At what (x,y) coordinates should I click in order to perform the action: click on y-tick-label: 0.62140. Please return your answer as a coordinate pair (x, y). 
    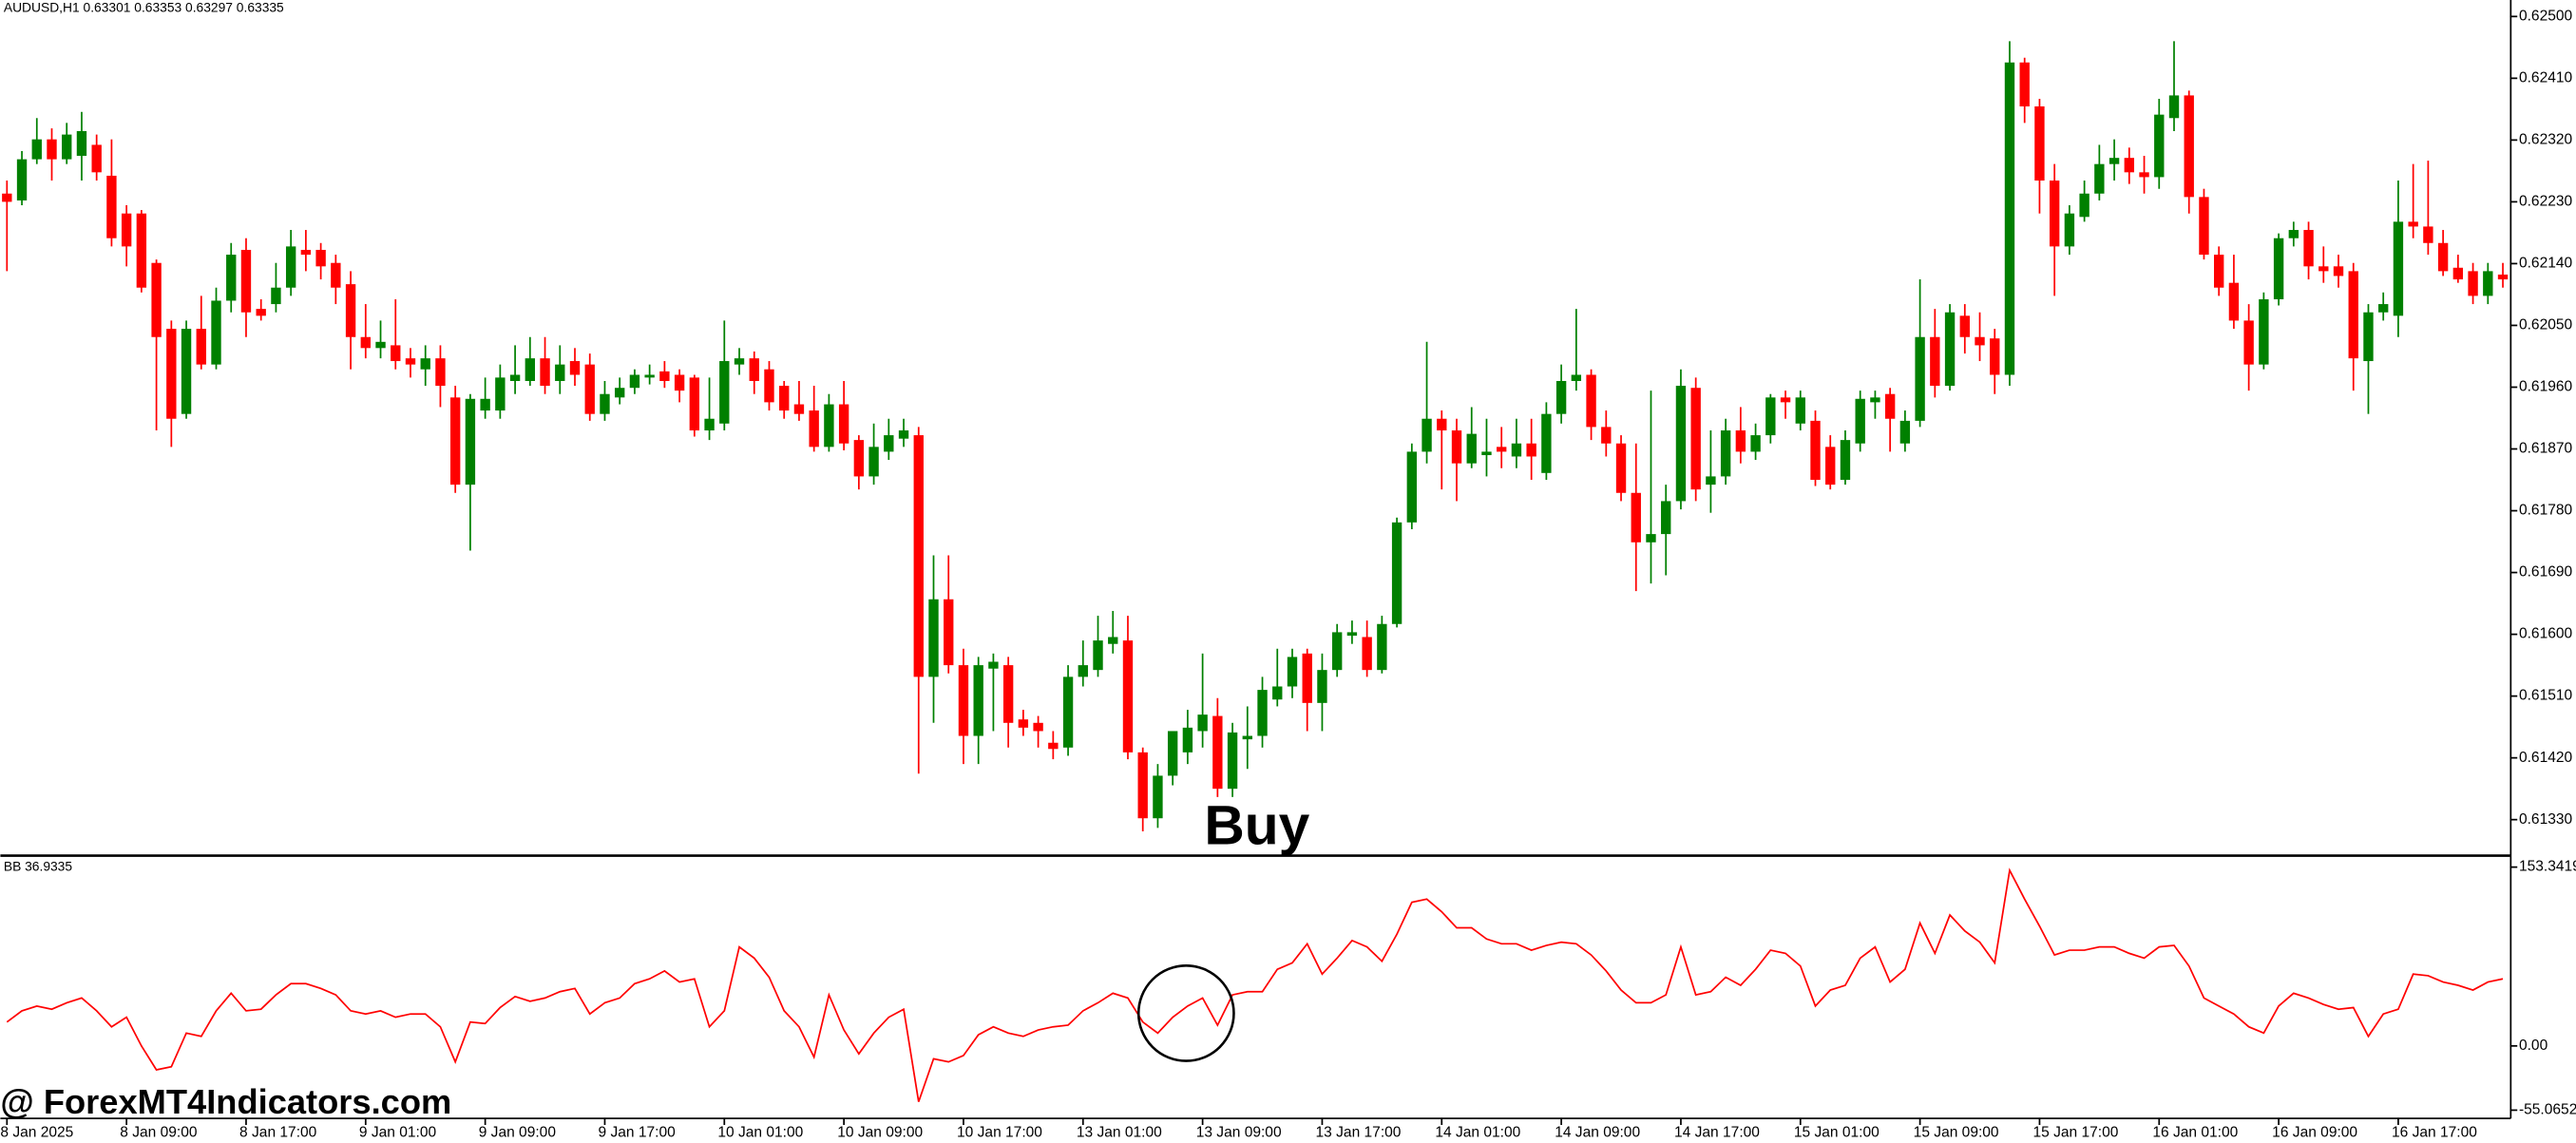
    Looking at the image, I should click on (2546, 264).